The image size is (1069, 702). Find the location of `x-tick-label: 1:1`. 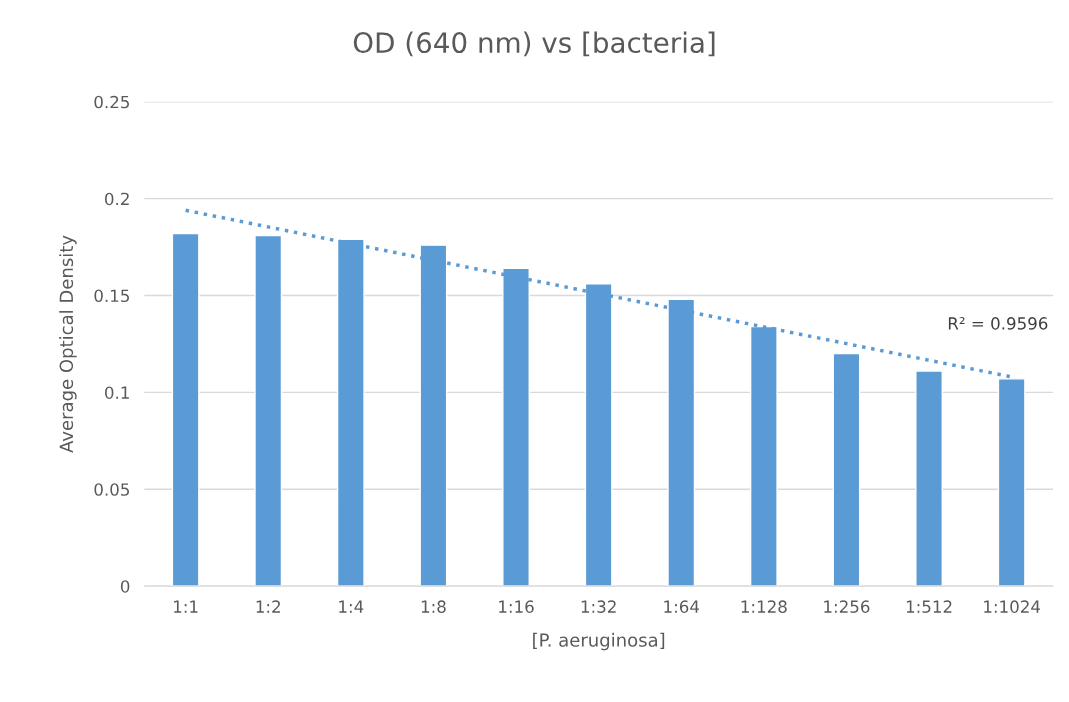

x-tick-label: 1:1 is located at coordinates (186, 606).